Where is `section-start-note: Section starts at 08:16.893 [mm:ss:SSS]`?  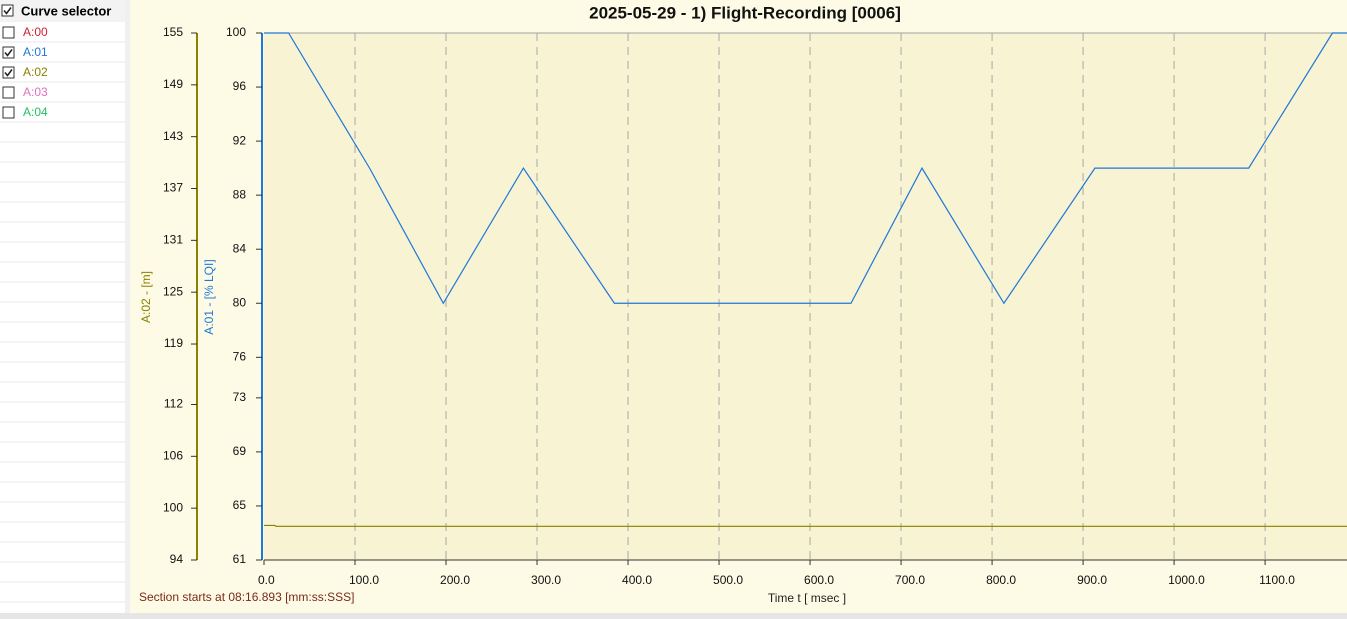 section-start-note: Section starts at 08:16.893 [mm:ss:SSS] is located at coordinates (246, 597).